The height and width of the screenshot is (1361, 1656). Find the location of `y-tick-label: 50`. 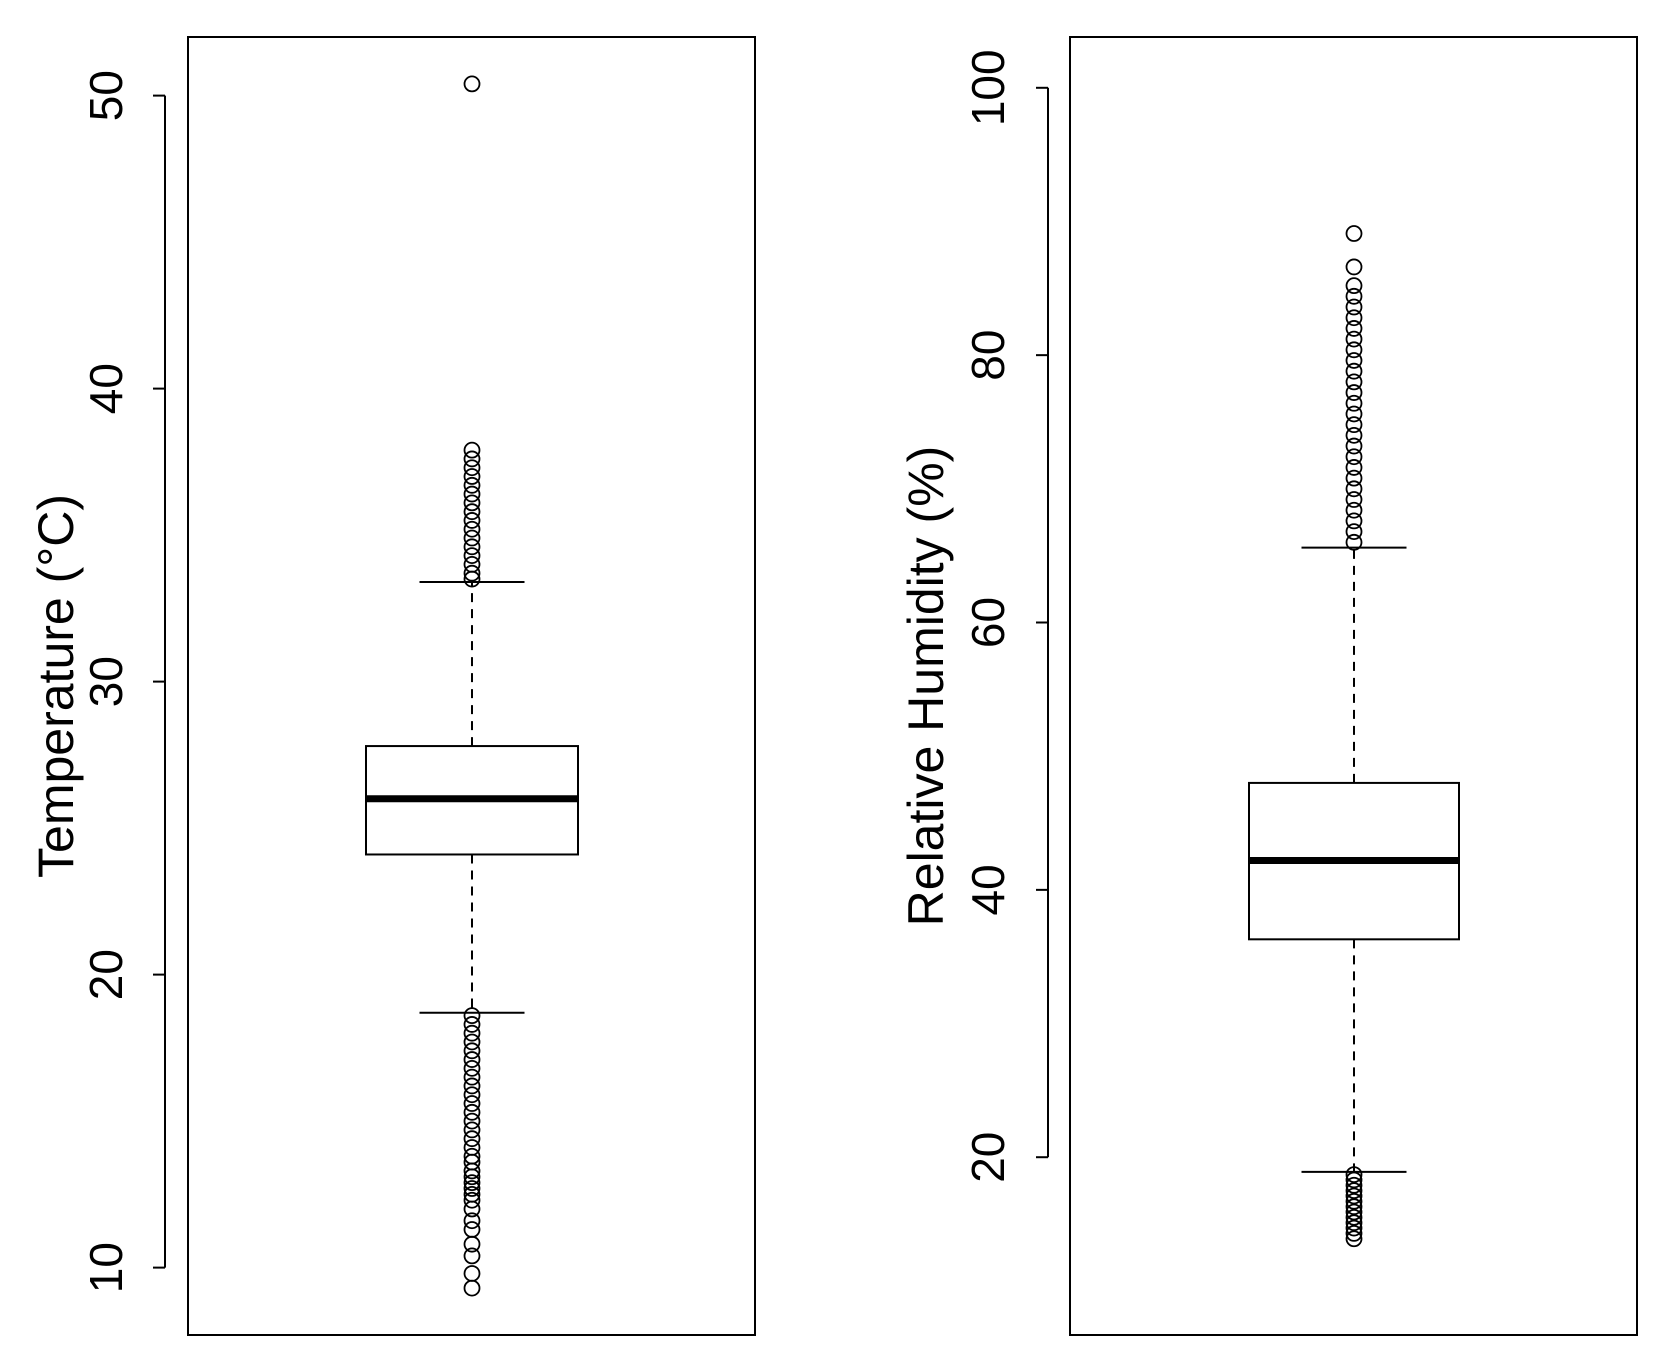

y-tick-label: 50 is located at coordinates (106, 95).